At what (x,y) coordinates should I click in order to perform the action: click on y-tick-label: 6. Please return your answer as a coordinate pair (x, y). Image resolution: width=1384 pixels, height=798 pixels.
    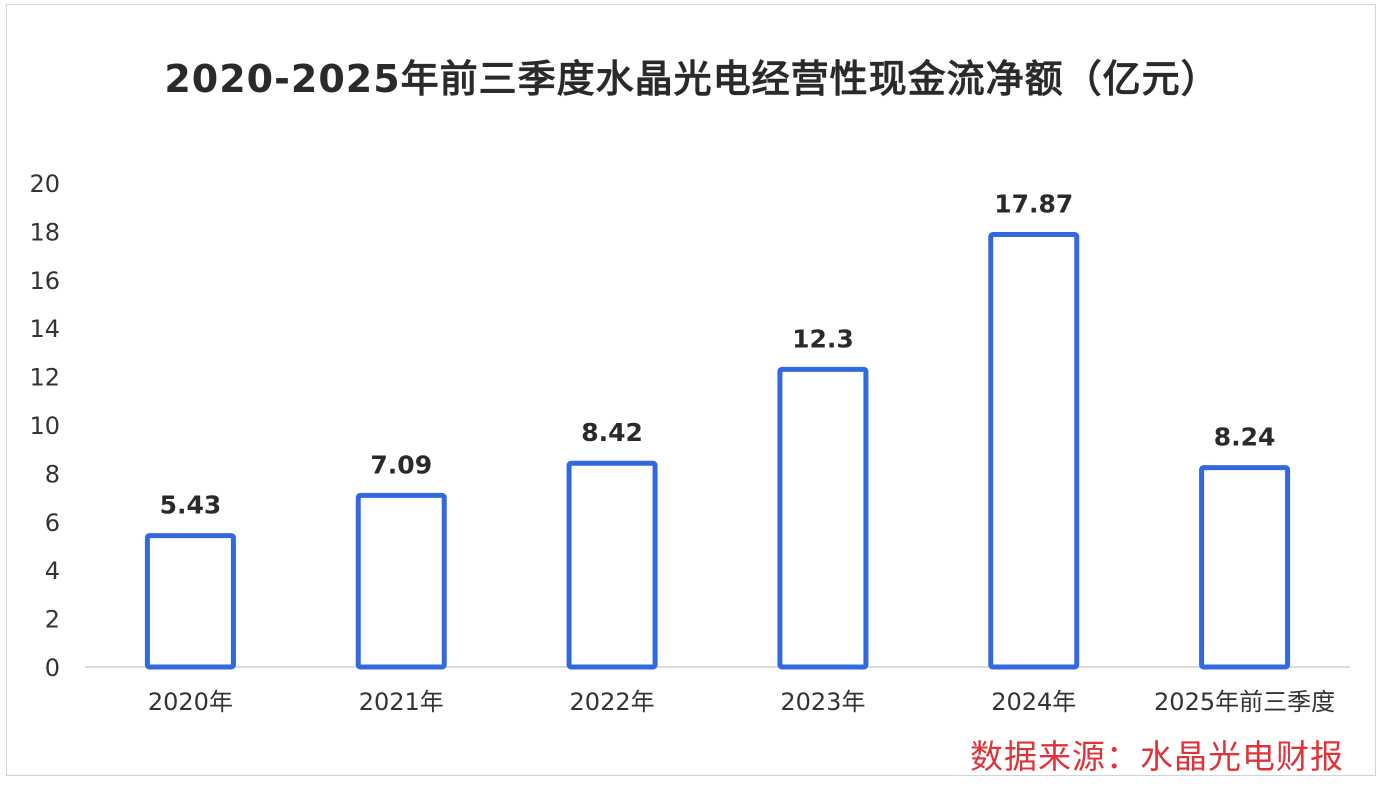
    Looking at the image, I should click on (52, 523).